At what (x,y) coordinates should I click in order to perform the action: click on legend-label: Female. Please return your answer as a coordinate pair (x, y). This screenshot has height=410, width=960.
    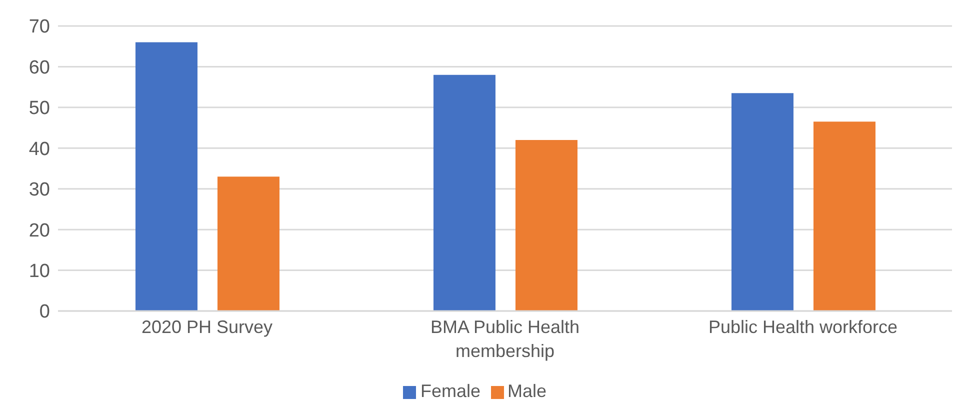
    Looking at the image, I should click on (450, 391).